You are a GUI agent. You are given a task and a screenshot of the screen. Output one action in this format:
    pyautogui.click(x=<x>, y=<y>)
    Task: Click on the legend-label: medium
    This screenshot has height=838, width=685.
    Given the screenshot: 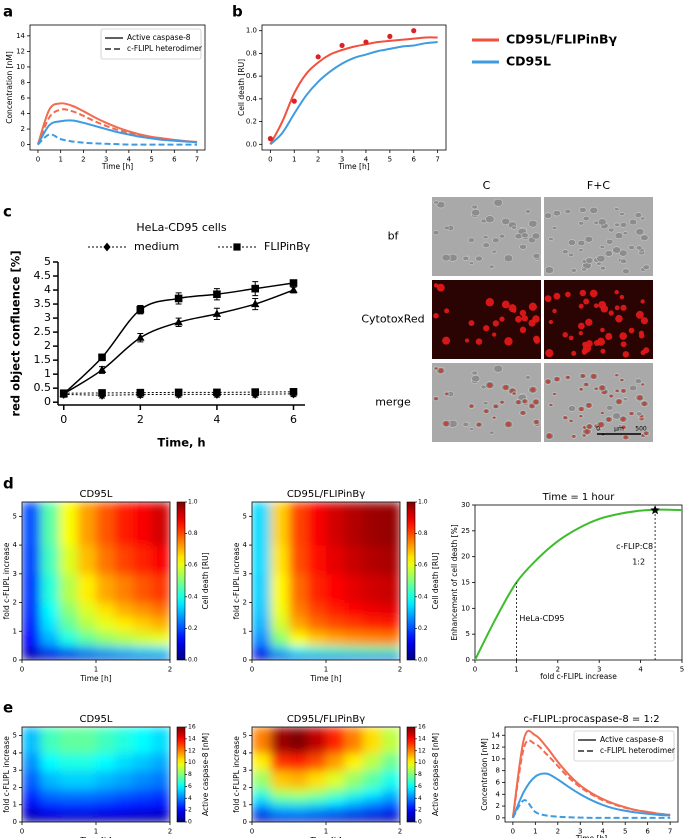 What is the action you would take?
    pyautogui.click(x=156, y=246)
    